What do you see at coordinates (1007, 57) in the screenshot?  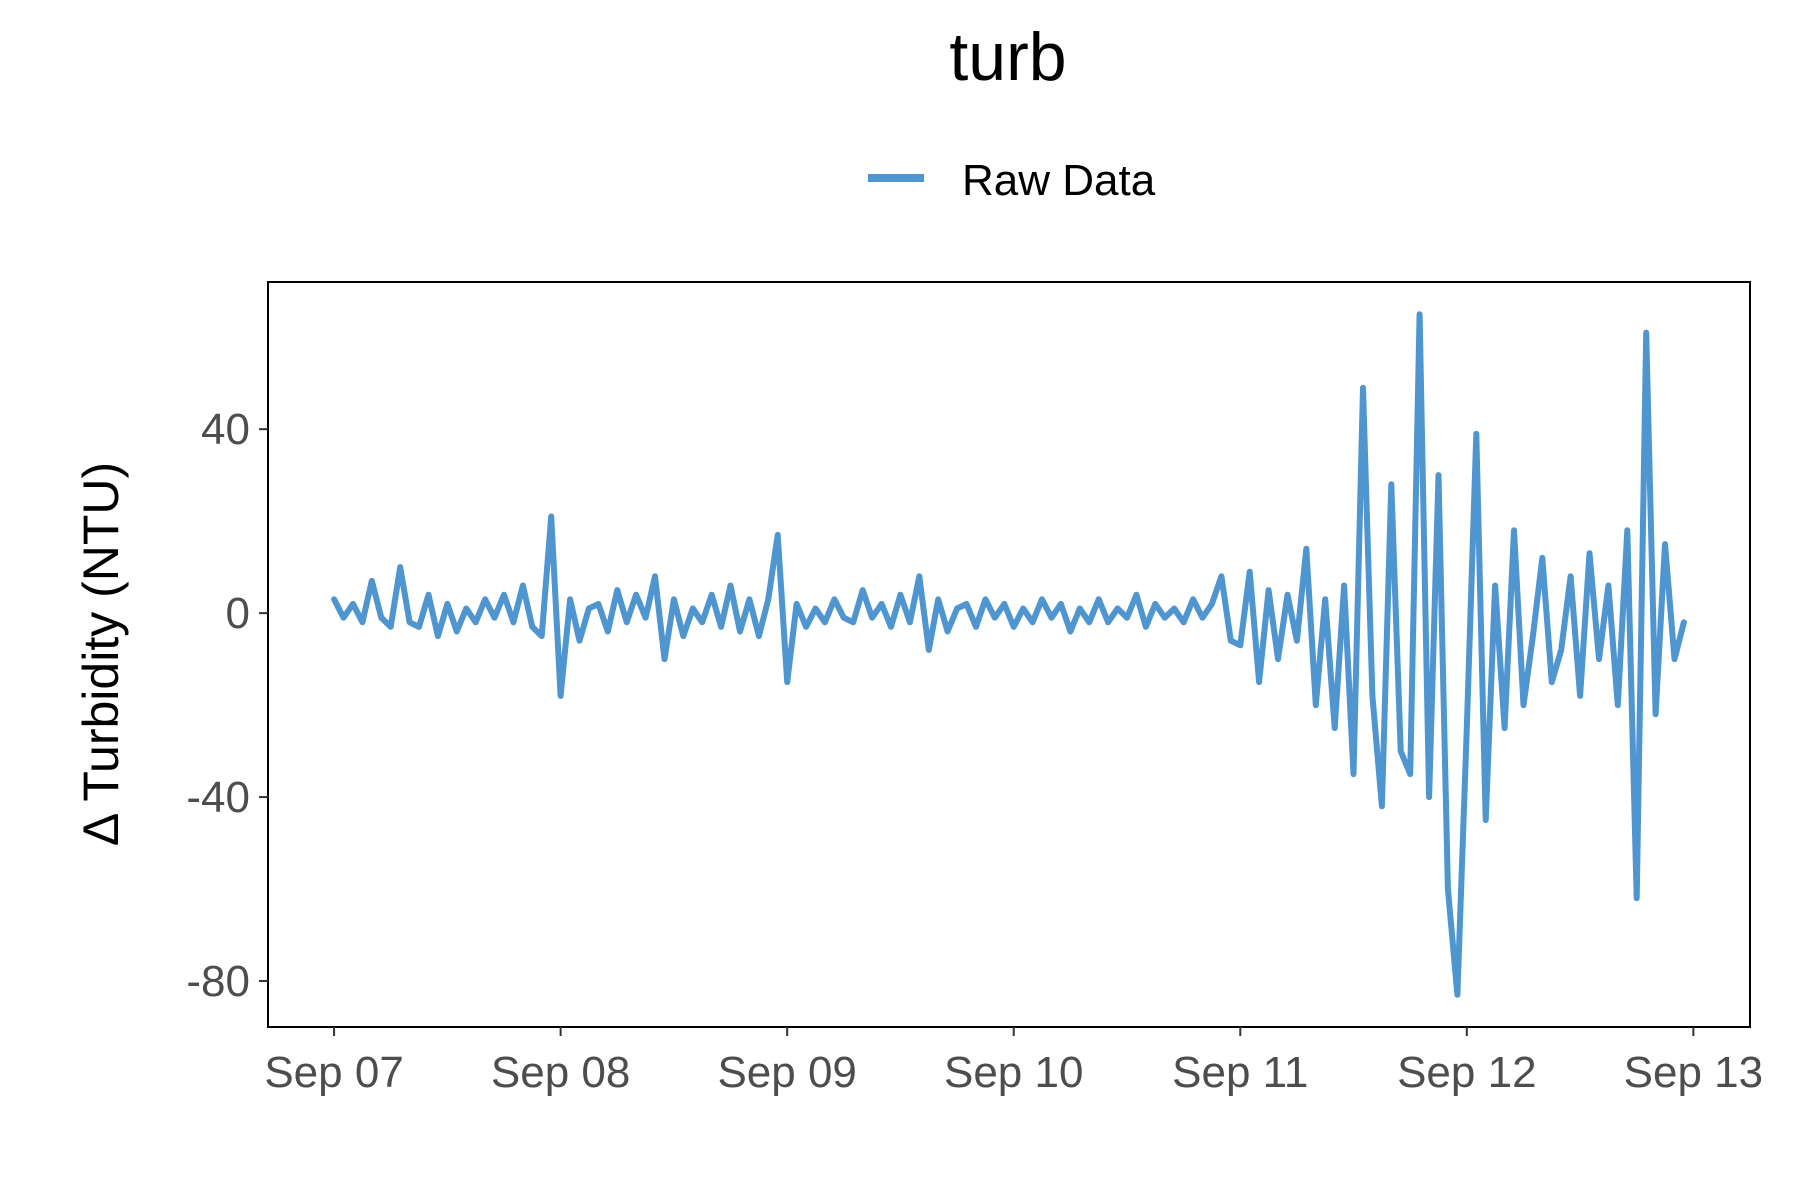 I see `chart-title: turb` at bounding box center [1007, 57].